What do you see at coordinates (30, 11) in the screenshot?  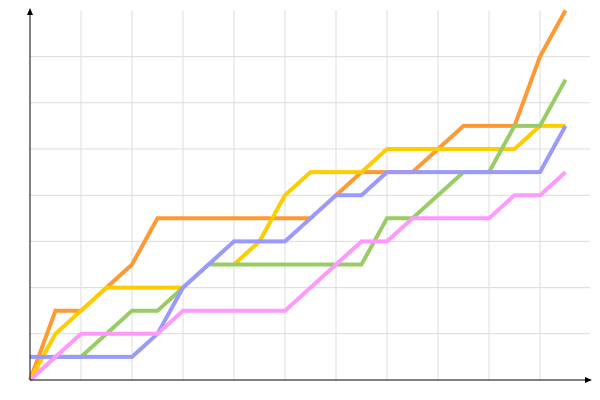 I see `y-axis-arrow-icon` at bounding box center [30, 11].